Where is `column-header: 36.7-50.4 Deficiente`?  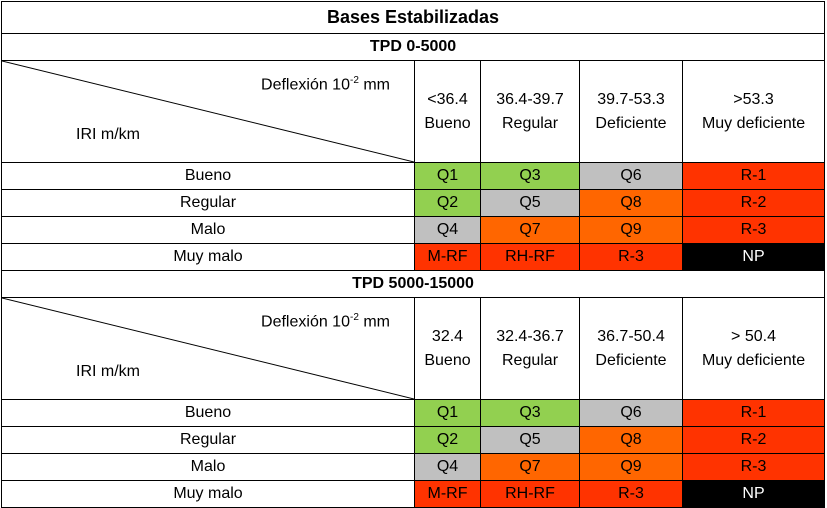 column-header: 36.7-50.4 Deficiente is located at coordinates (631, 348).